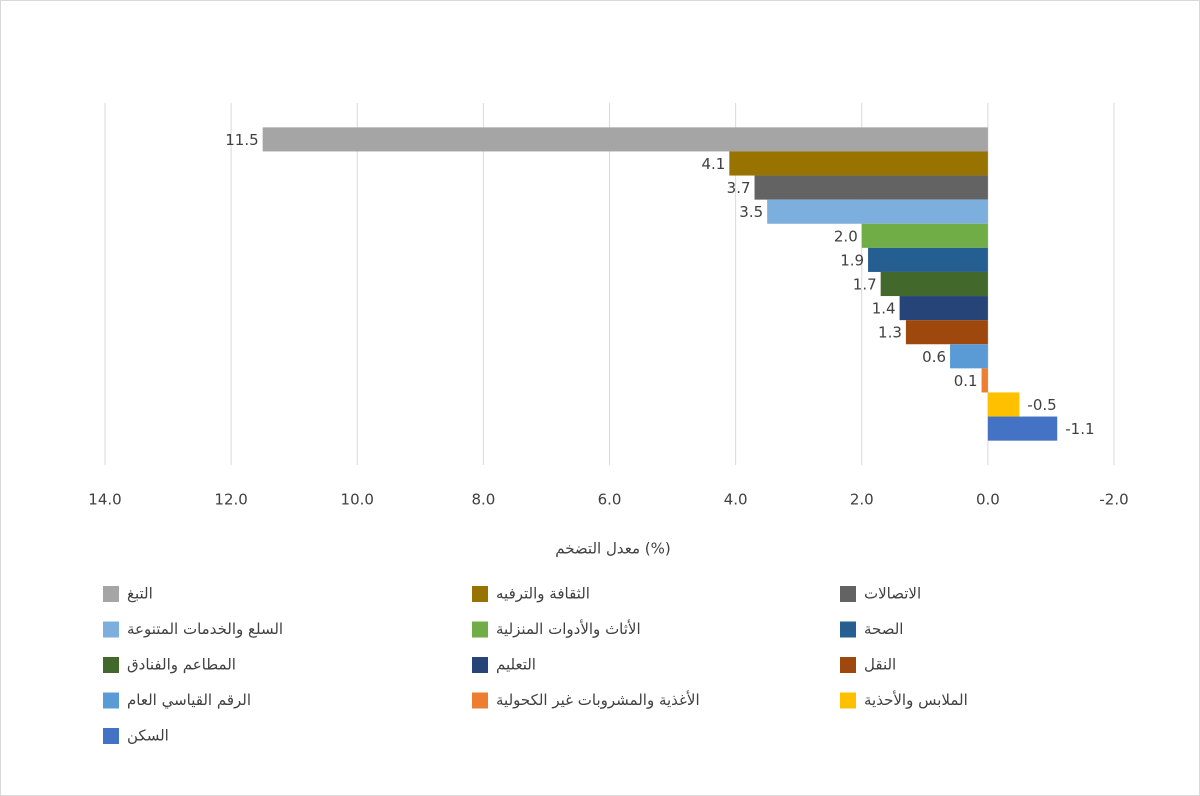  What do you see at coordinates (610, 500) in the screenshot?
I see `x-tick-label: 6.0` at bounding box center [610, 500].